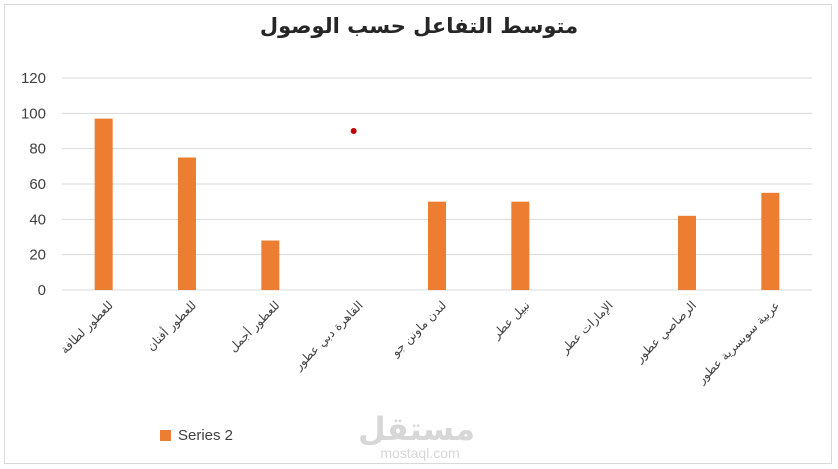 The width and height of the screenshot is (838, 469). I want to click on chart-title: متوسط التفاعل حسب الوصول, so click(419, 26).